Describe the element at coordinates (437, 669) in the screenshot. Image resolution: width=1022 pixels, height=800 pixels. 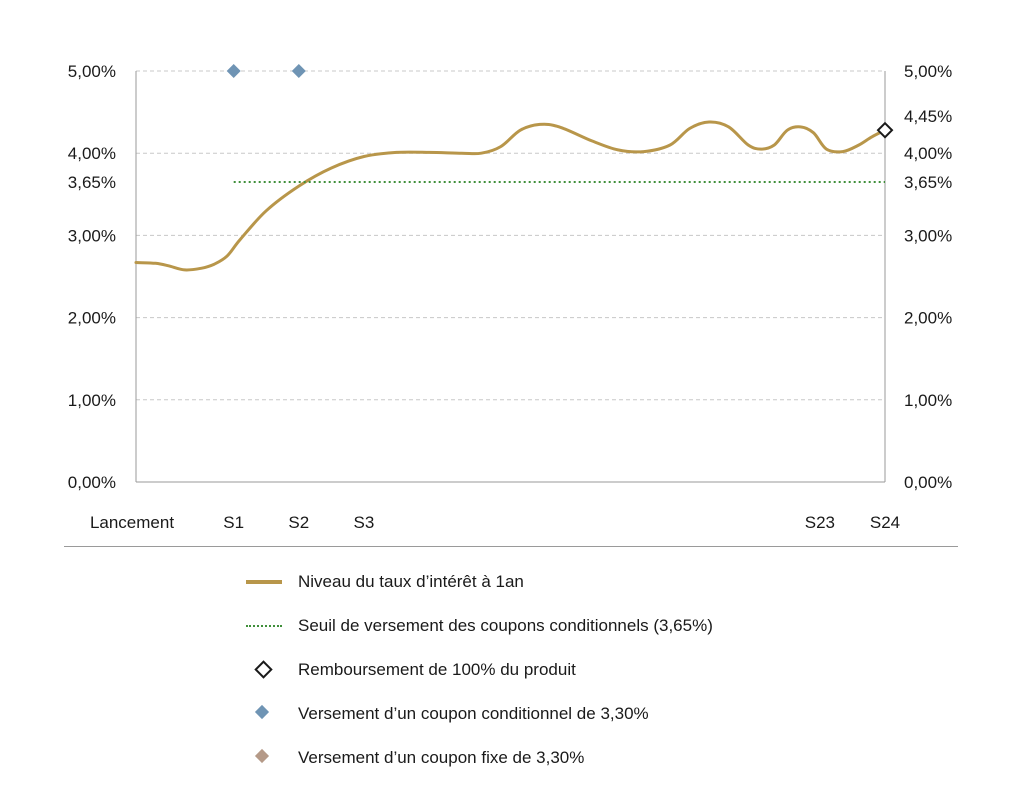
I see `legend-label: Remboursement de 100% du produit` at that location.